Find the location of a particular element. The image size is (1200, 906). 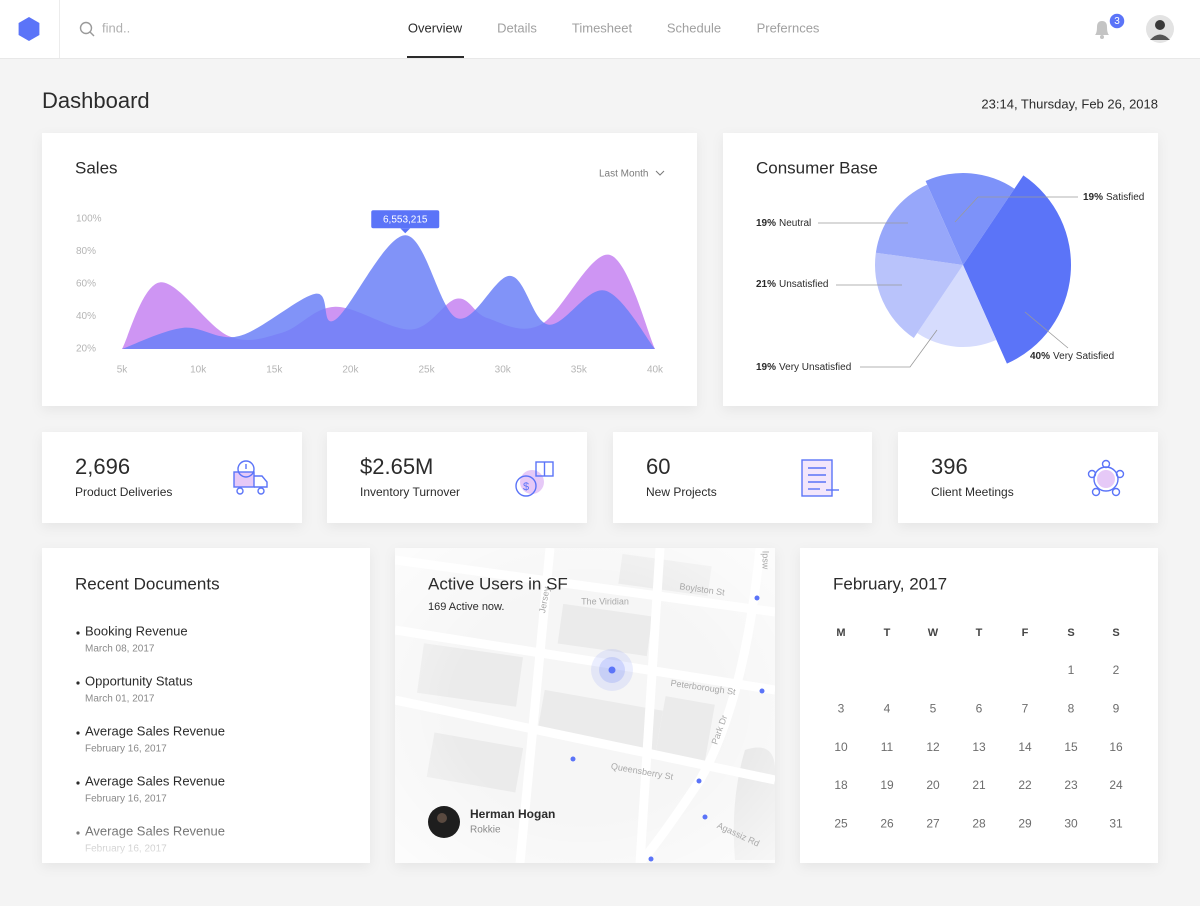

pie-label: 21% Unsatisfied is located at coordinates (792, 284).